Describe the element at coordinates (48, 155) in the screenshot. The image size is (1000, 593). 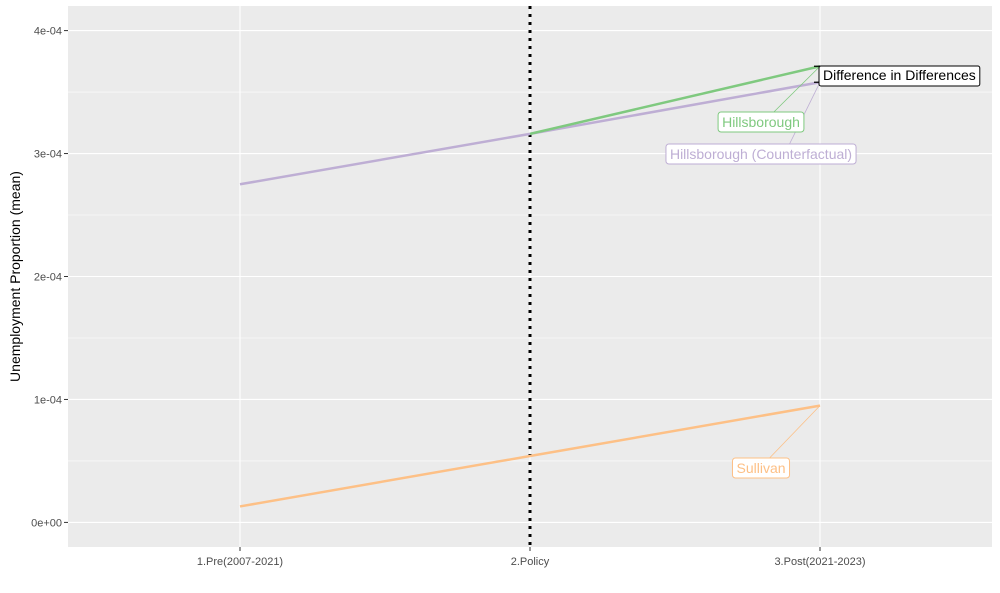
I see `y-tick-label: 3e-04` at that location.